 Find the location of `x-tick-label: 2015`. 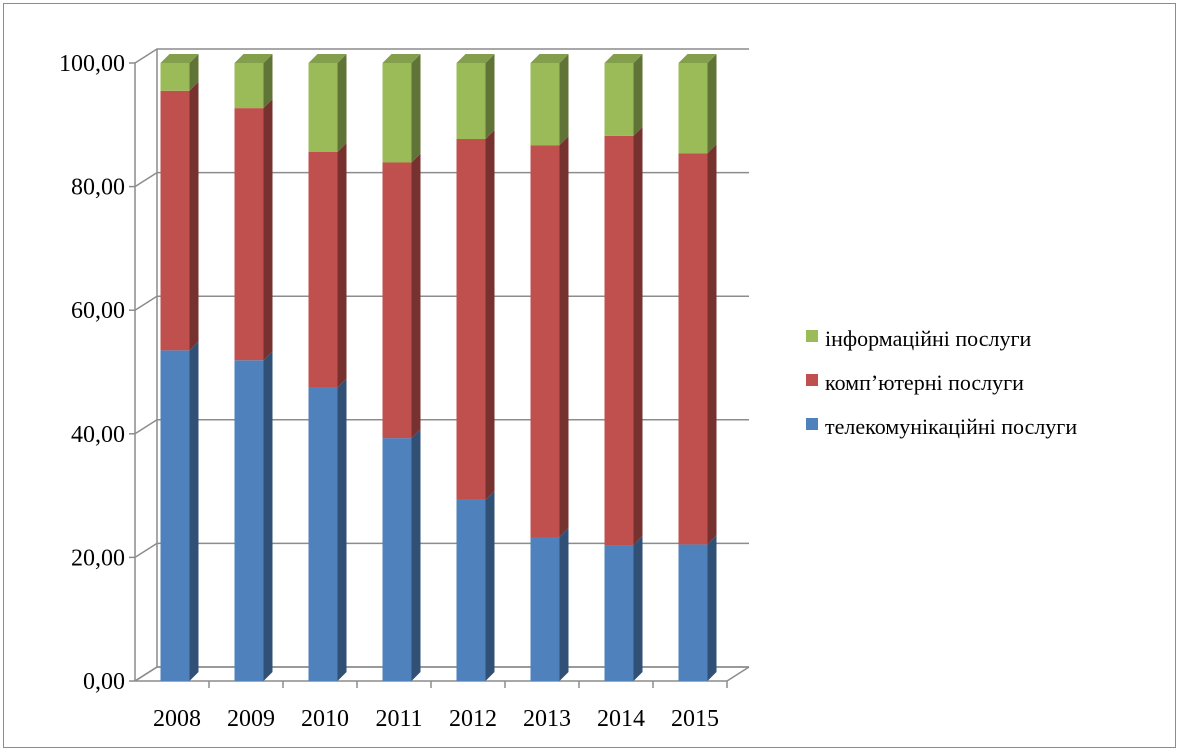

x-tick-label: 2015 is located at coordinates (695, 719).